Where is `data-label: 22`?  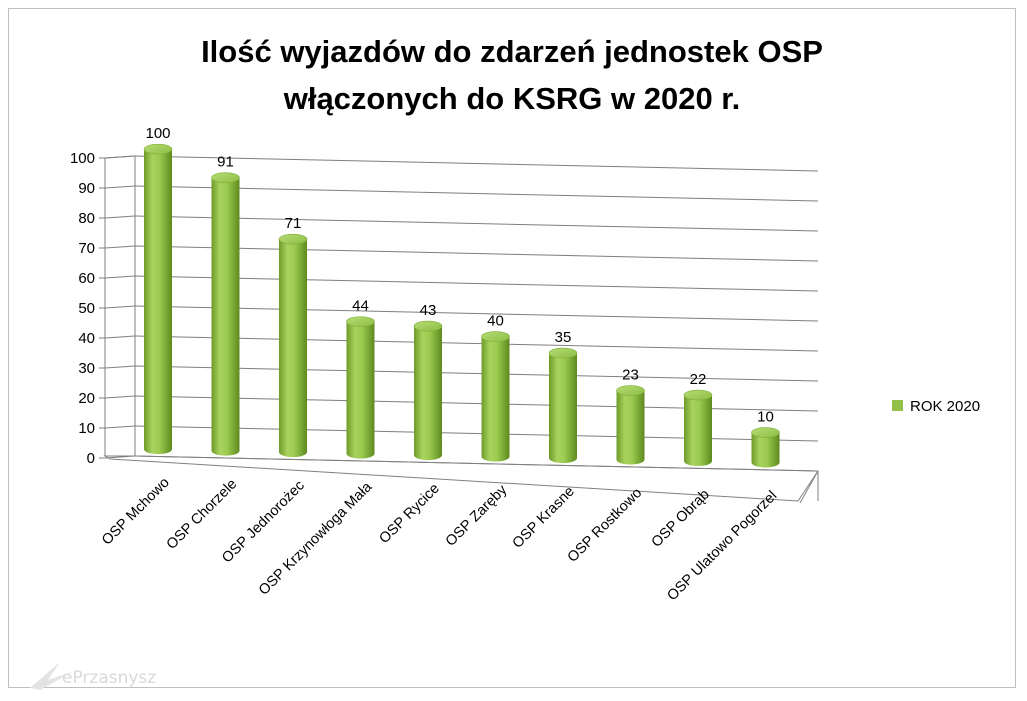 data-label: 22 is located at coordinates (698, 379).